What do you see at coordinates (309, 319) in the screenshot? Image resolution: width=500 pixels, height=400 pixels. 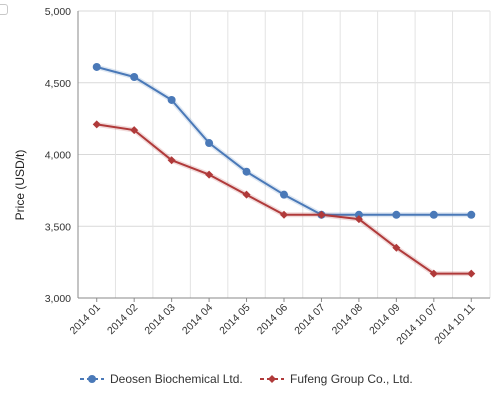 I see `x-tick-label: 2014 07` at bounding box center [309, 319].